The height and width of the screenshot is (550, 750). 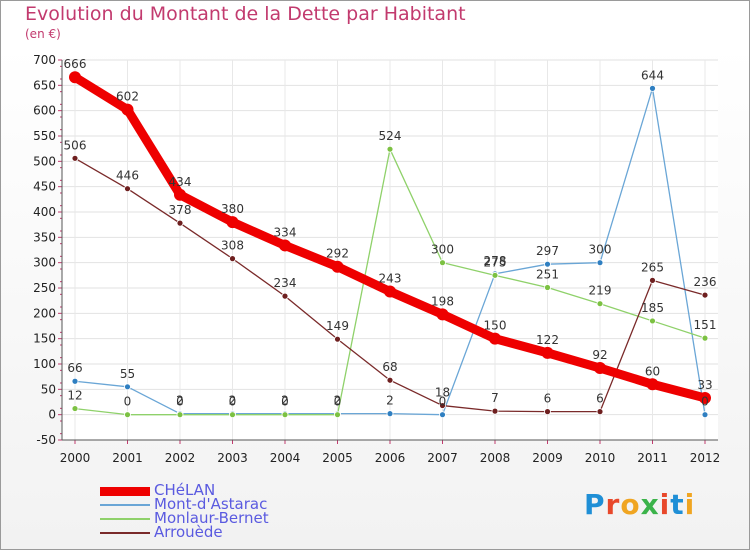 I want to click on data-label-3: 378, so click(x=180, y=210).